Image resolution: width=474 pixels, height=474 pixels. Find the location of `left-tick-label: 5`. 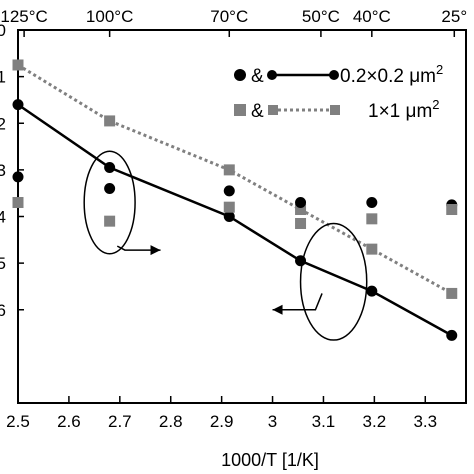

left-tick-label: 5 is located at coordinates (3, 263).